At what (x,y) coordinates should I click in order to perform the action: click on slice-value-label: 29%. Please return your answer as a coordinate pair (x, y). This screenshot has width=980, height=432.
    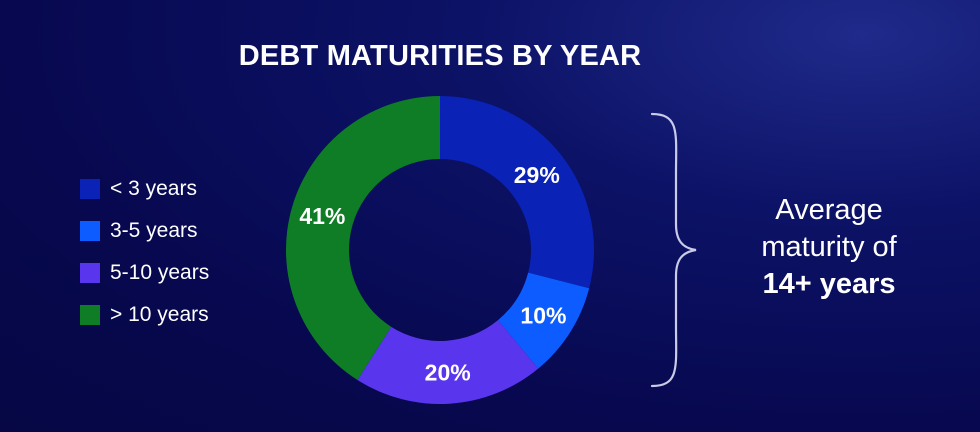
    Looking at the image, I should click on (537, 175).